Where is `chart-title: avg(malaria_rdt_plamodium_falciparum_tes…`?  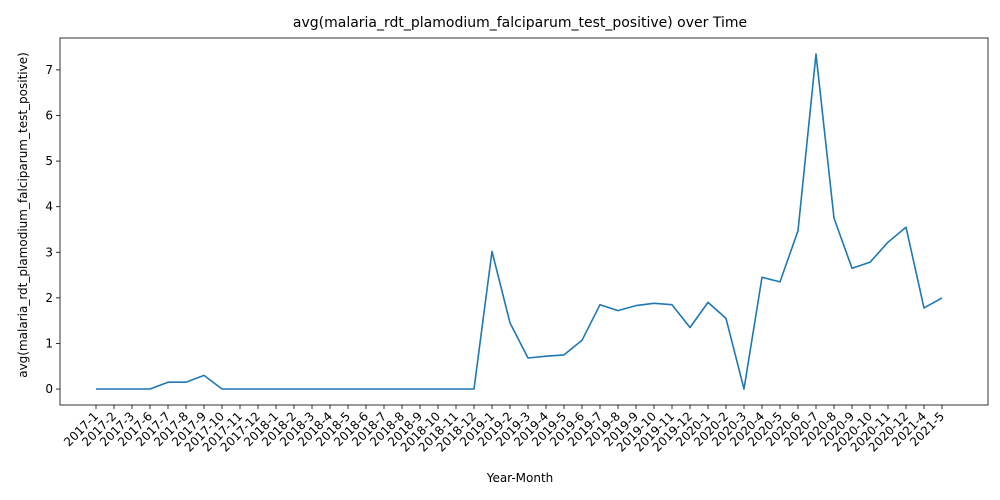 chart-title: avg(malaria_rdt_plamodium_falciparum_tes… is located at coordinates (520, 23).